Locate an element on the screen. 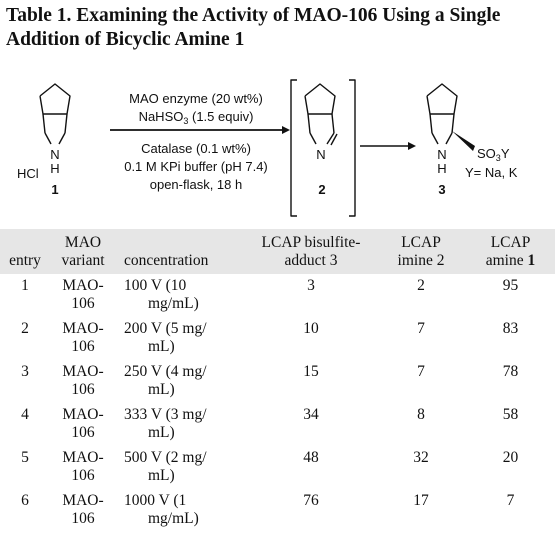 The height and width of the screenshot is (549, 555). cell-amine: 7 is located at coordinates (510, 500).